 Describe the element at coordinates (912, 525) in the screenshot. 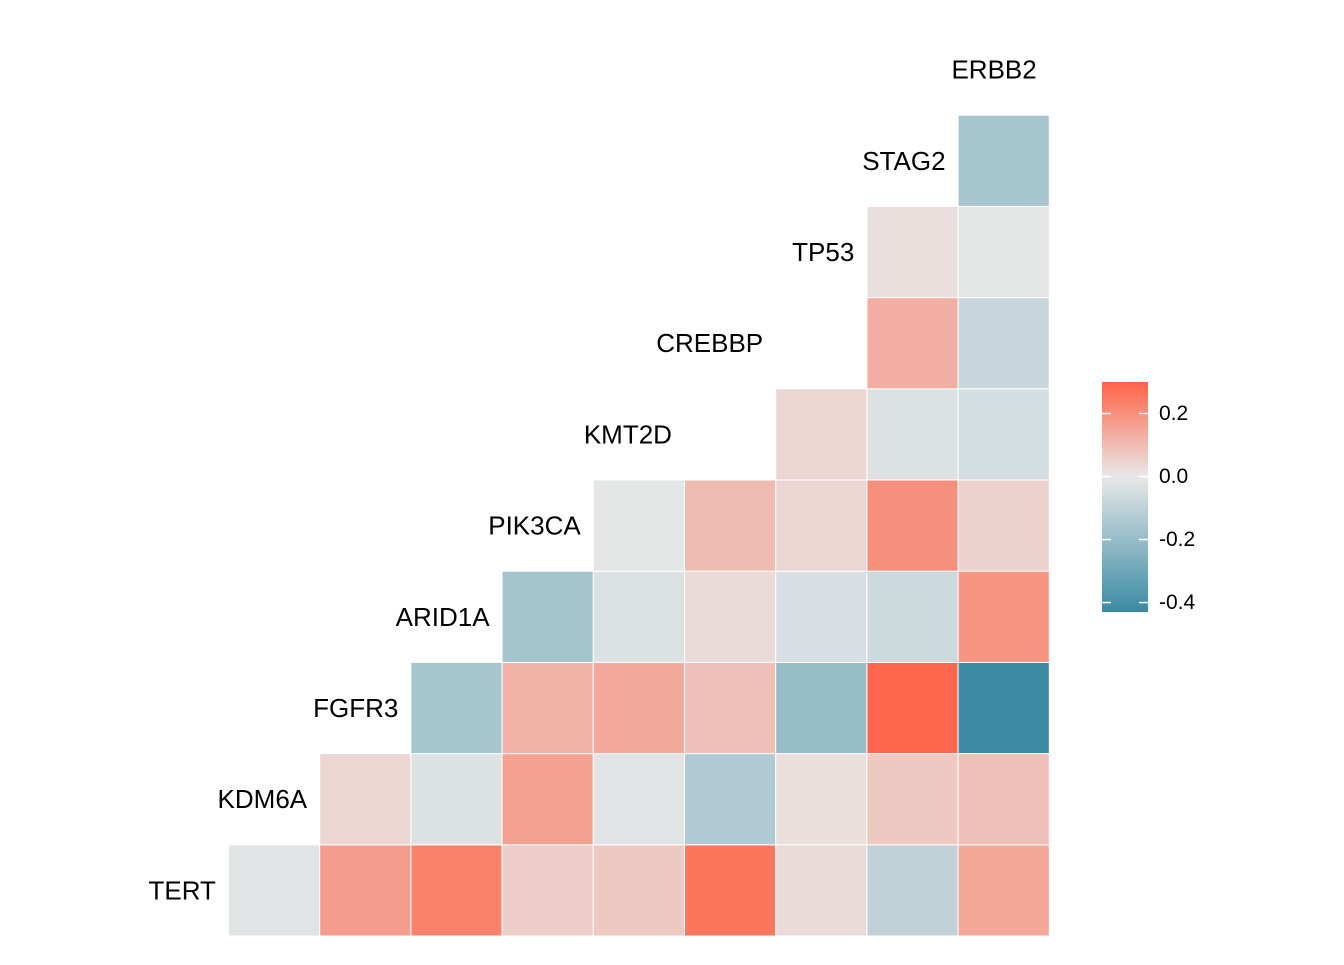

I see `heatmap-cell-stag2-pik3ca` at that location.